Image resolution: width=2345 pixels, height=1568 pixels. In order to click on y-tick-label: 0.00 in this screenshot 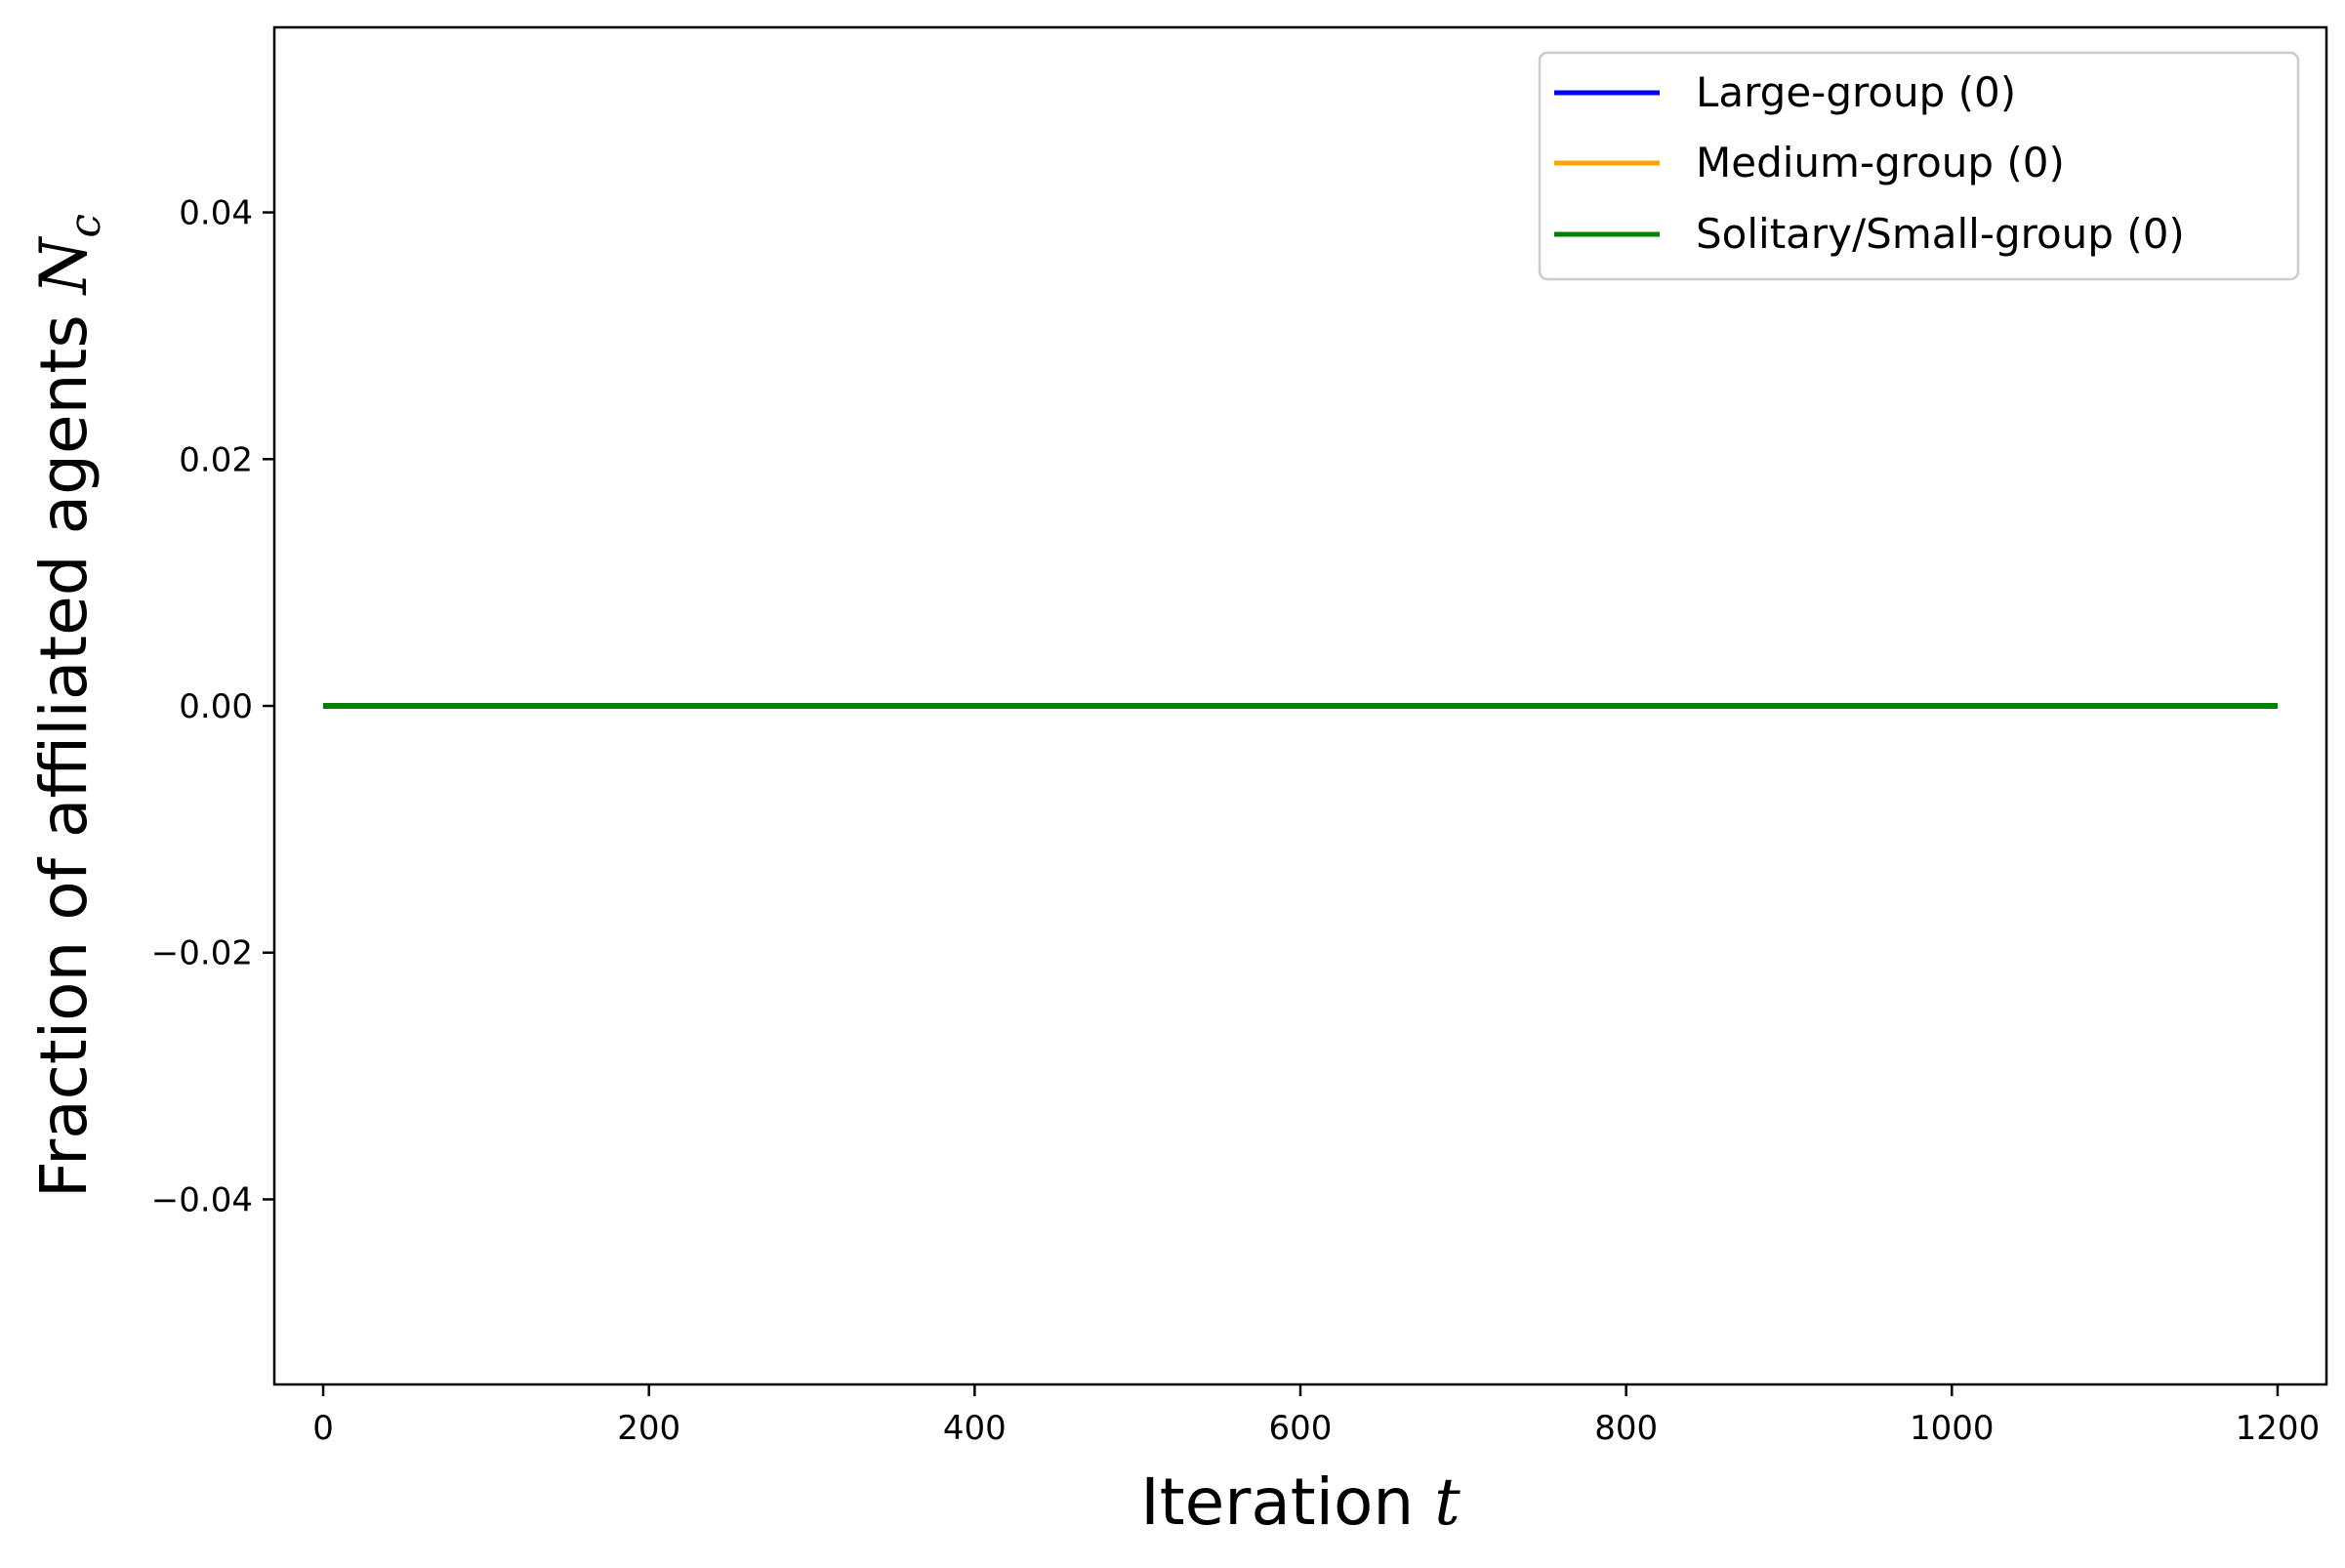, I will do `click(216, 707)`.